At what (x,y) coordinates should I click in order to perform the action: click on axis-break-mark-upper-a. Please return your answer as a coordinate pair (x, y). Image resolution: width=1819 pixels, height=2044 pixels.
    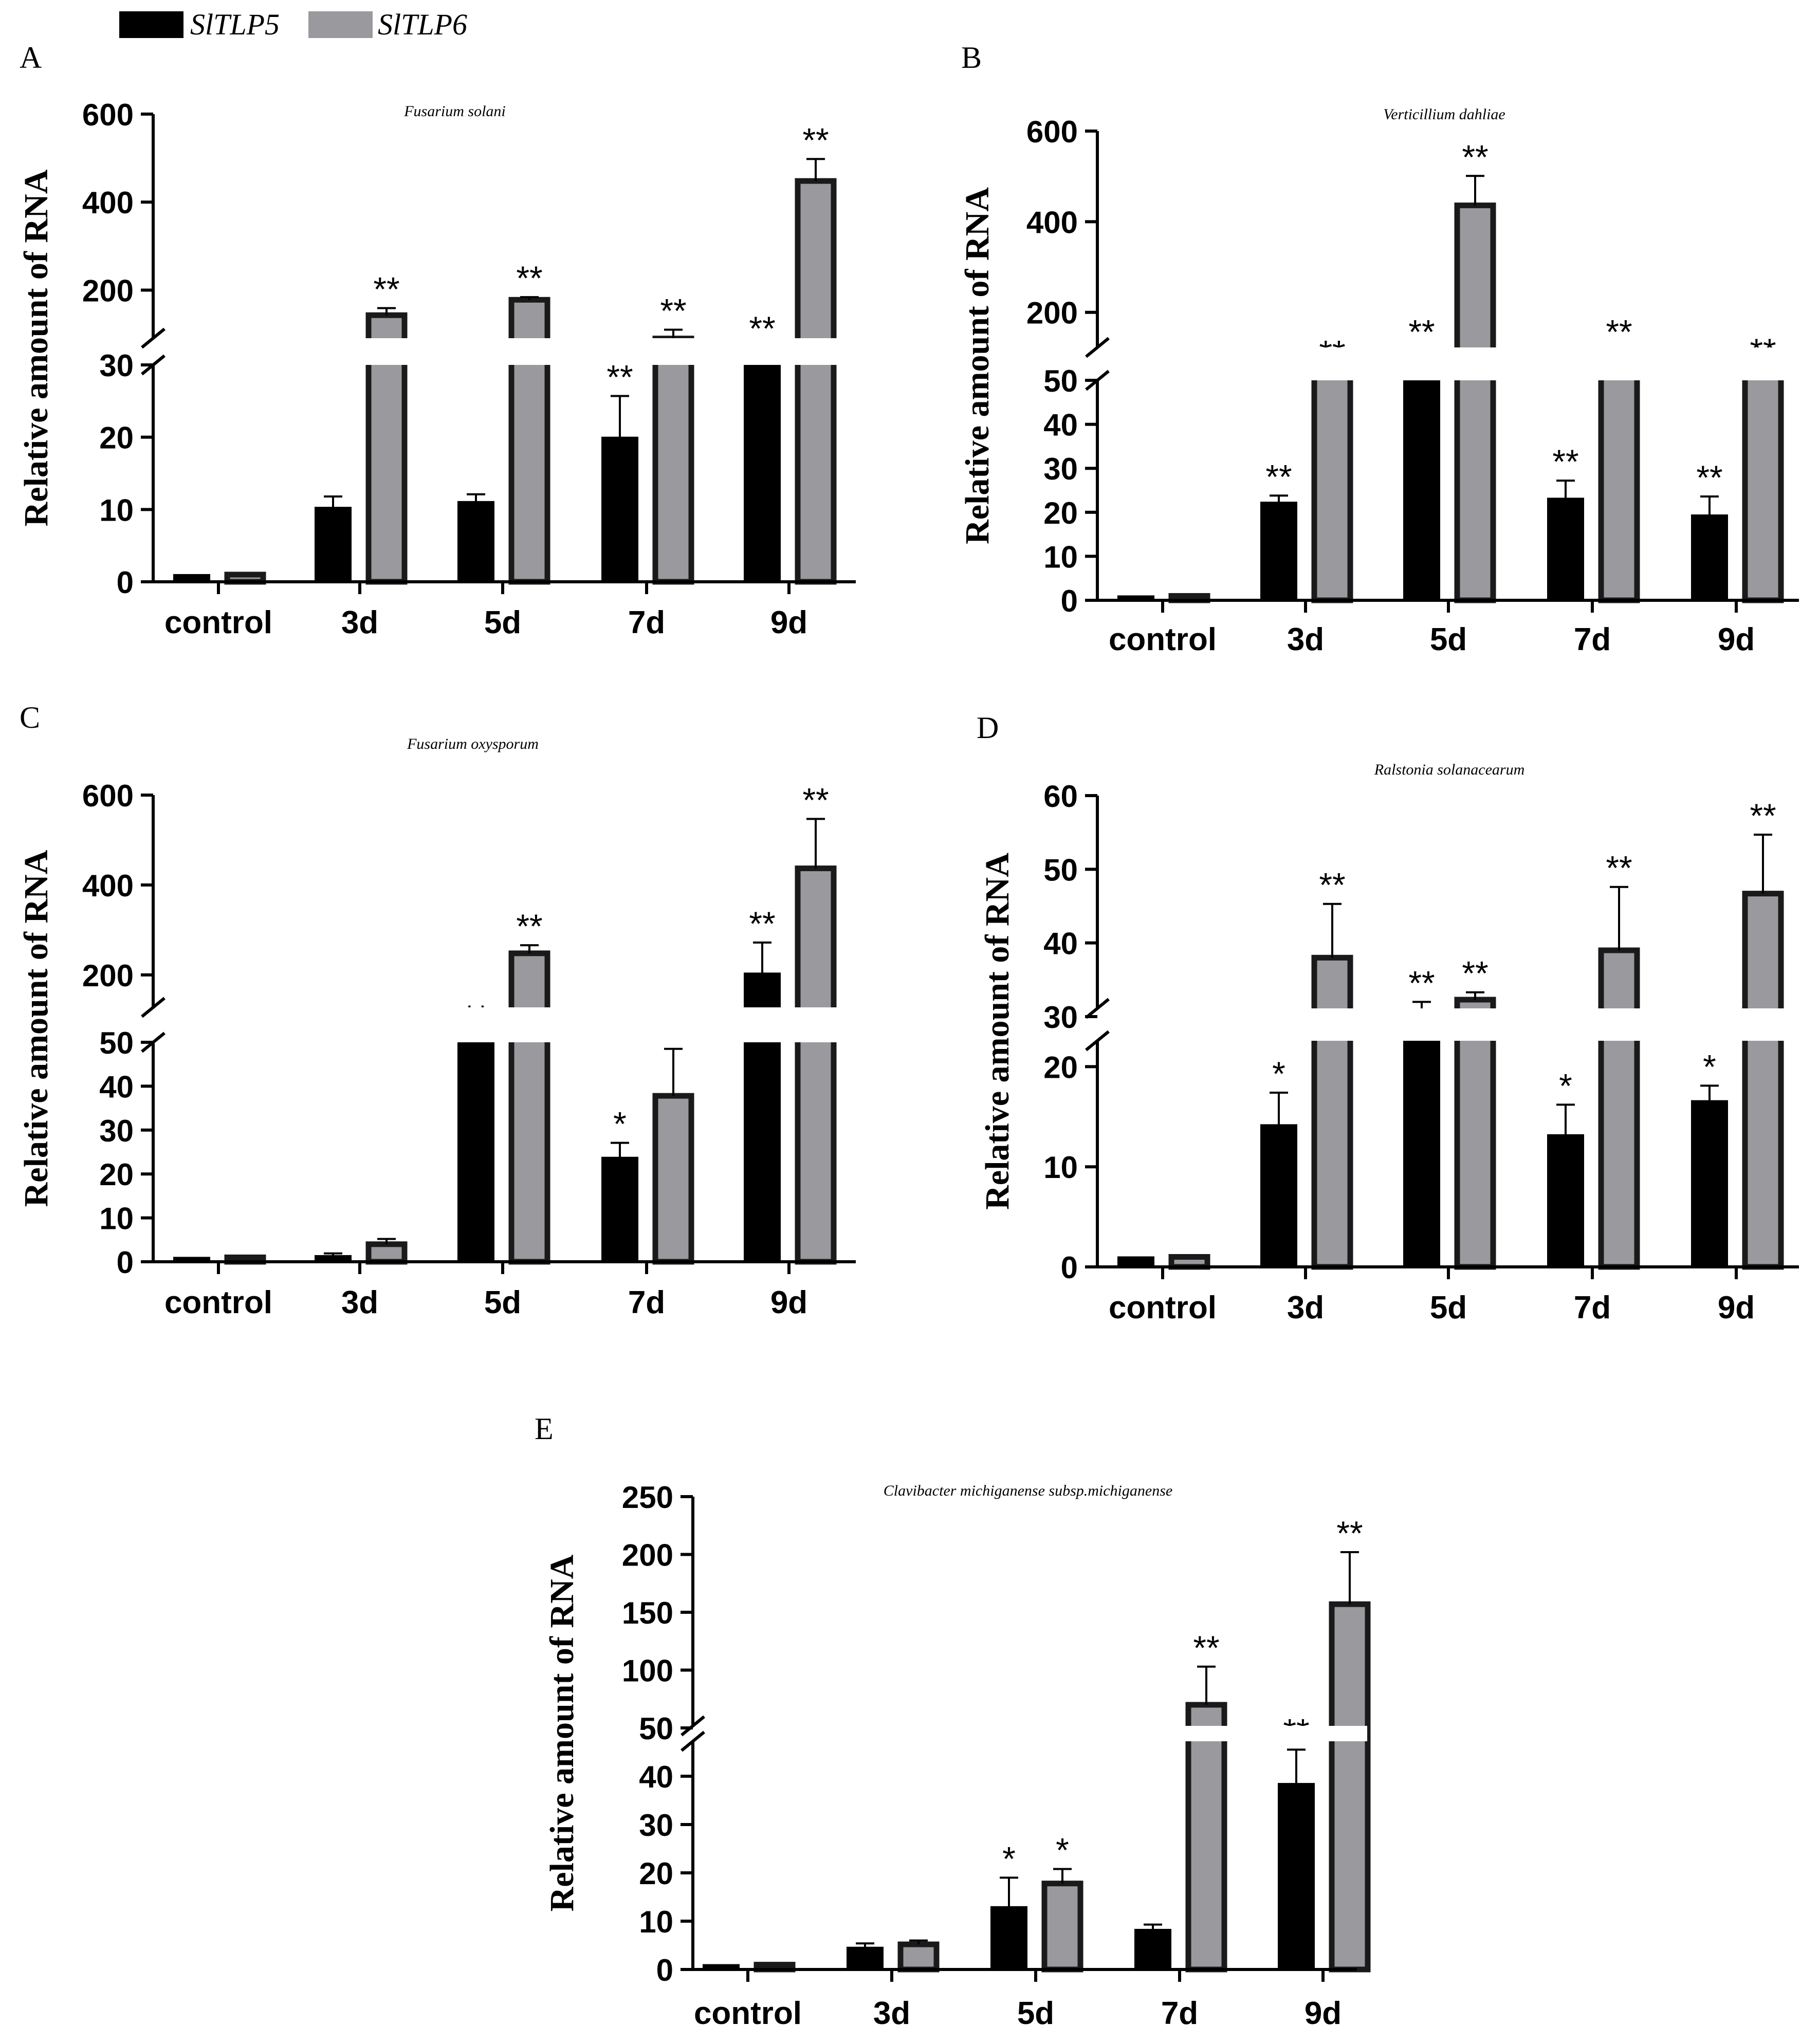
    Looking at the image, I should click on (153, 338).